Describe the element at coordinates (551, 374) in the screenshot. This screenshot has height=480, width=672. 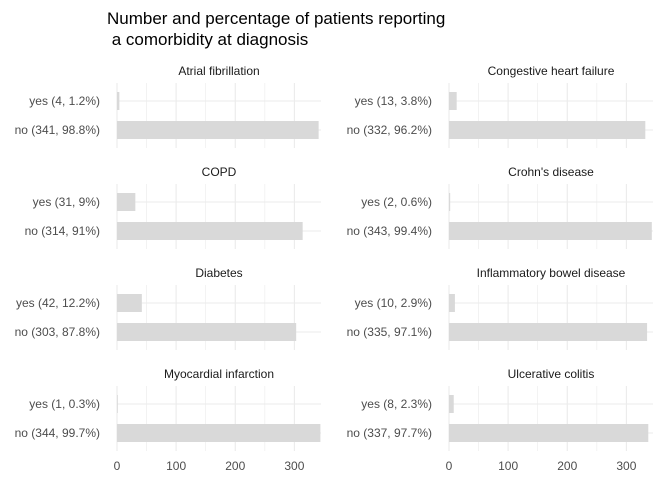
I see `facet-title: Ulcerative colitis` at that location.